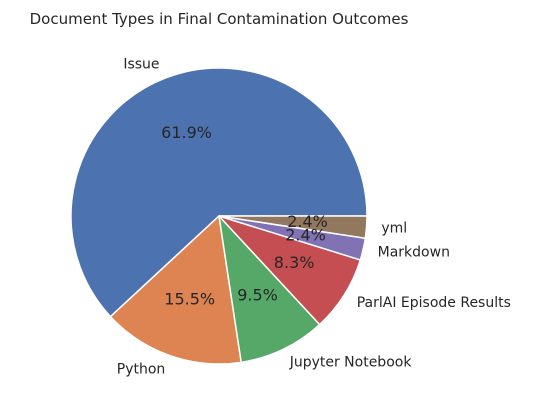 The image size is (536, 411). Describe the element at coordinates (294, 262) in the screenshot. I see `pct-label-parlai-episode-results: 8.3%` at that location.